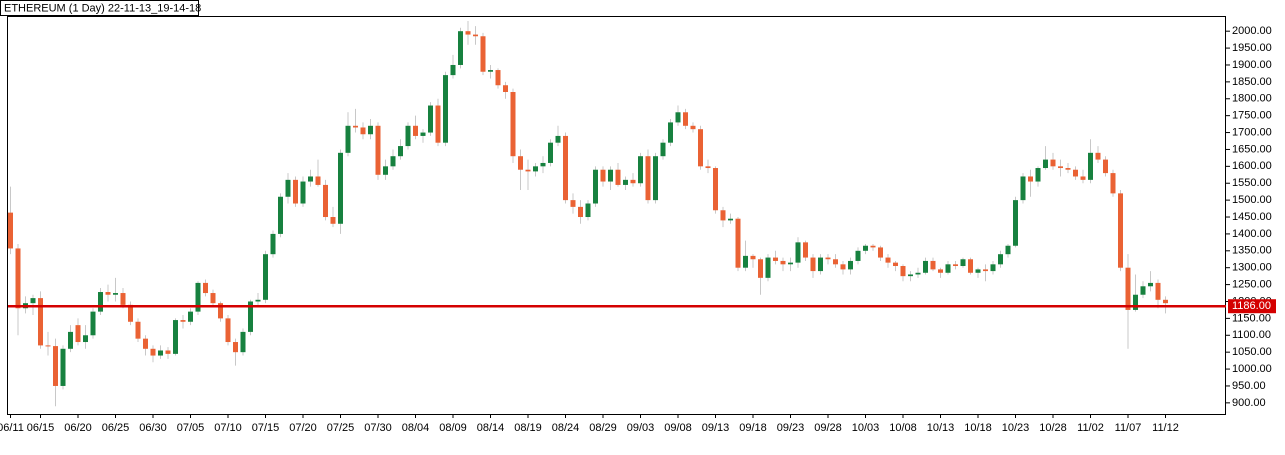 This screenshot has height=455, width=1285. What do you see at coordinates (1252, 99) in the screenshot?
I see `y-tick-label: 1800.00` at bounding box center [1252, 99].